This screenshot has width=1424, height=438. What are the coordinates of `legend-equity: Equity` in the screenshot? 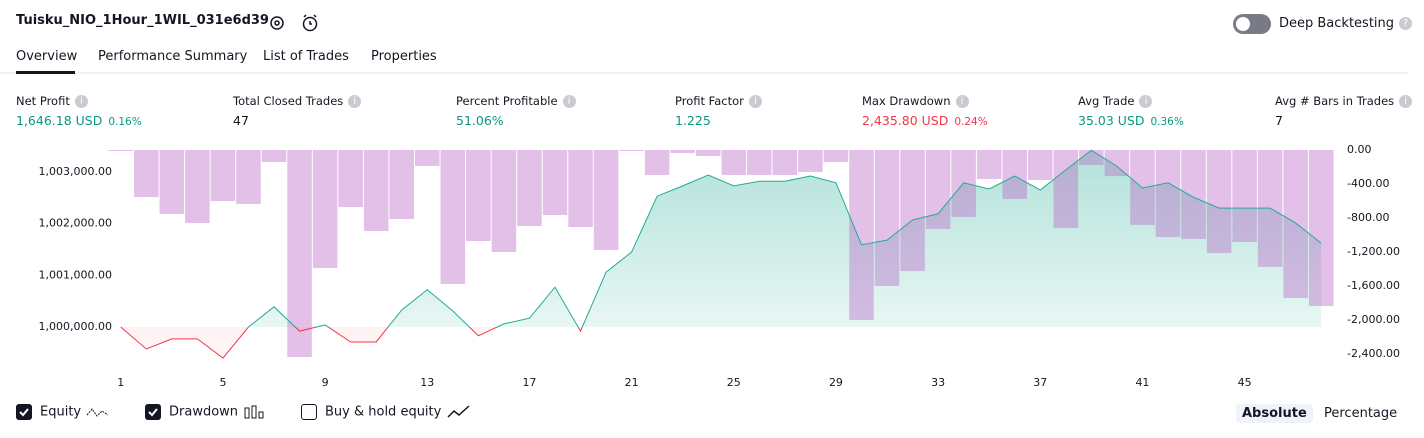 It's located at (63, 412).